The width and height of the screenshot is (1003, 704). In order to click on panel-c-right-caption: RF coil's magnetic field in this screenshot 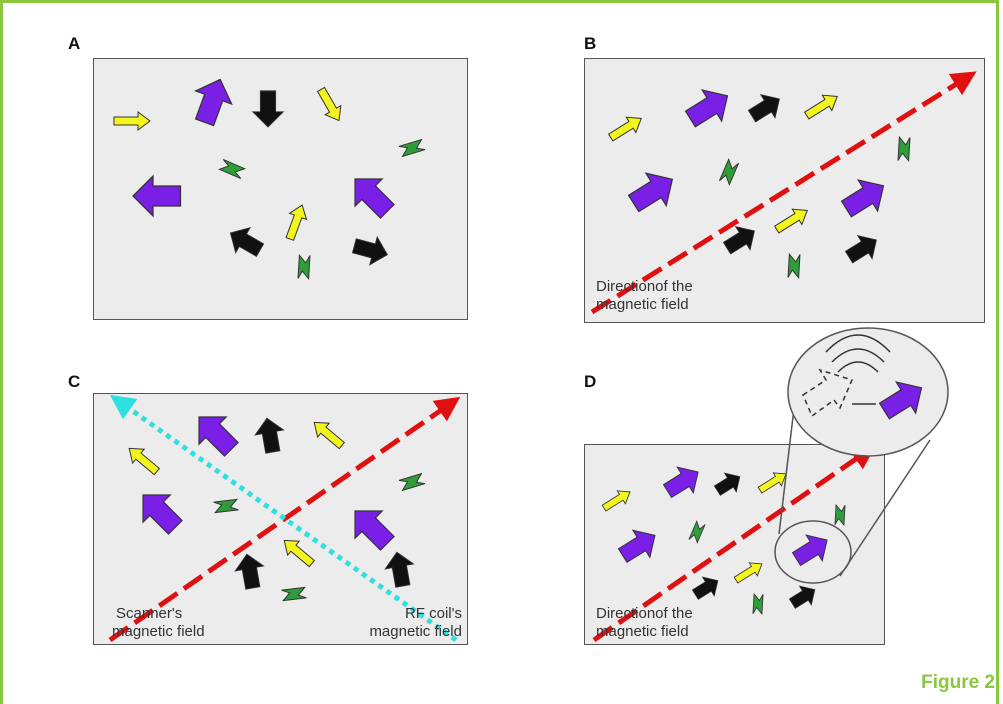, I will do `click(406, 623)`.